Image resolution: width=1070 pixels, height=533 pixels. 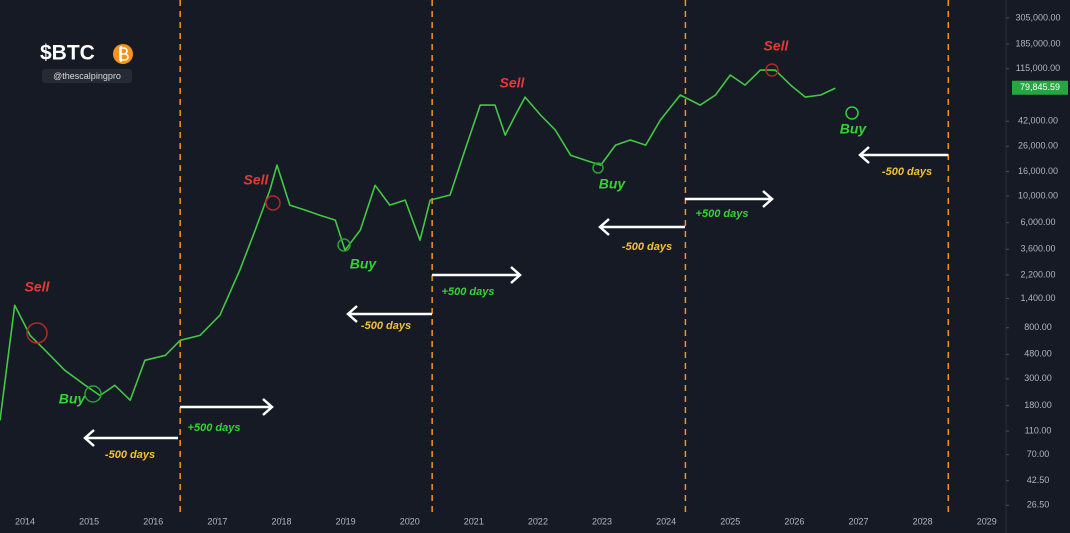 What do you see at coordinates (474, 521) in the screenshot?
I see `x-tick-label: 2021` at bounding box center [474, 521].